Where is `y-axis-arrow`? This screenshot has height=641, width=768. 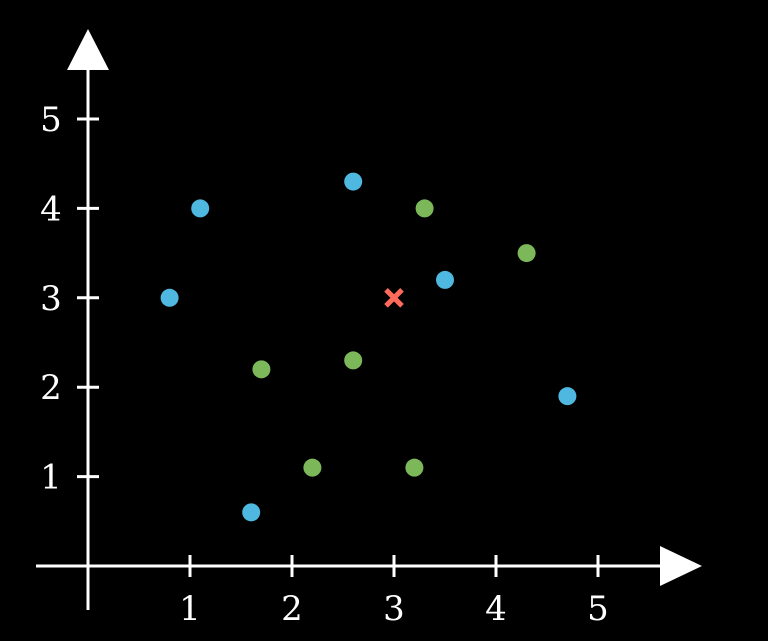
y-axis-arrow is located at coordinates (88, 49).